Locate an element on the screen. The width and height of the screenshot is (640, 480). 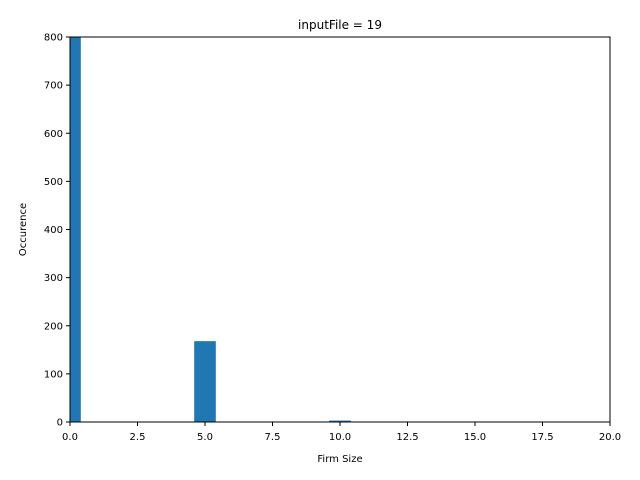
x-tick-label: 17.5 is located at coordinates (542, 437).